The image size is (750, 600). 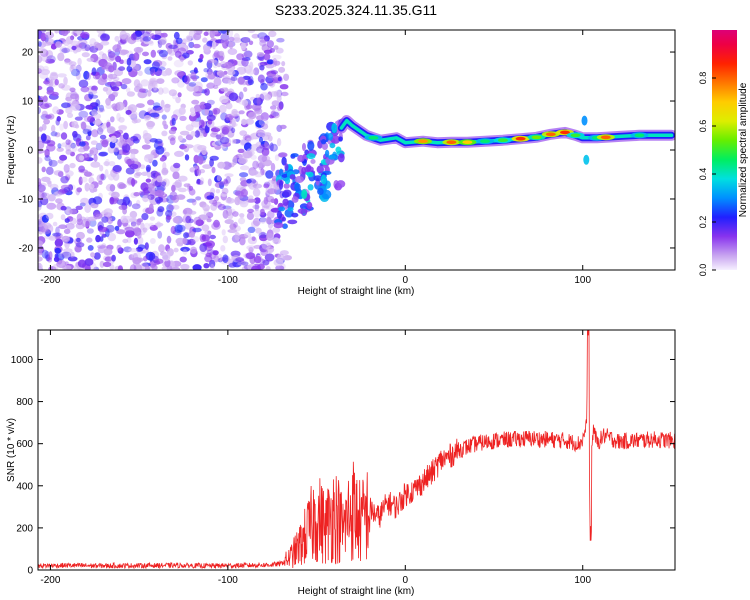 I want to click on y-tick-label: -10, so click(x=26, y=199).